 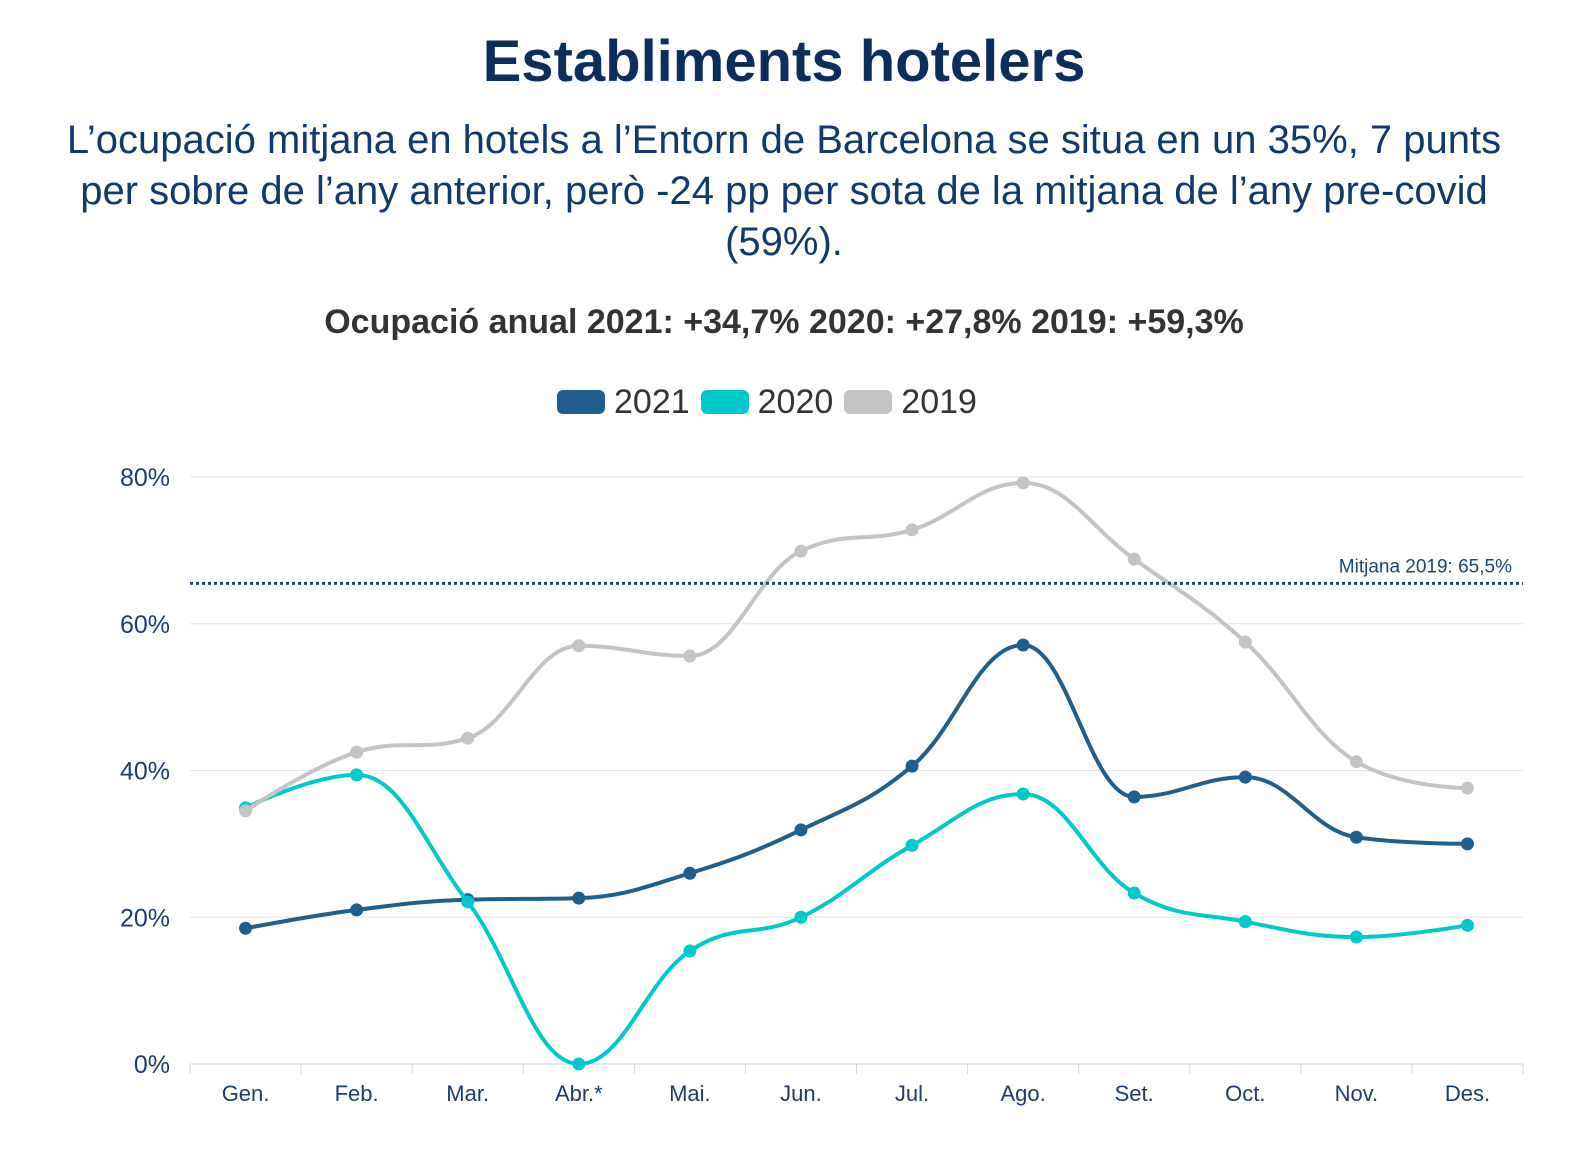 I want to click on y-axis-label: 40%, so click(x=145, y=772).